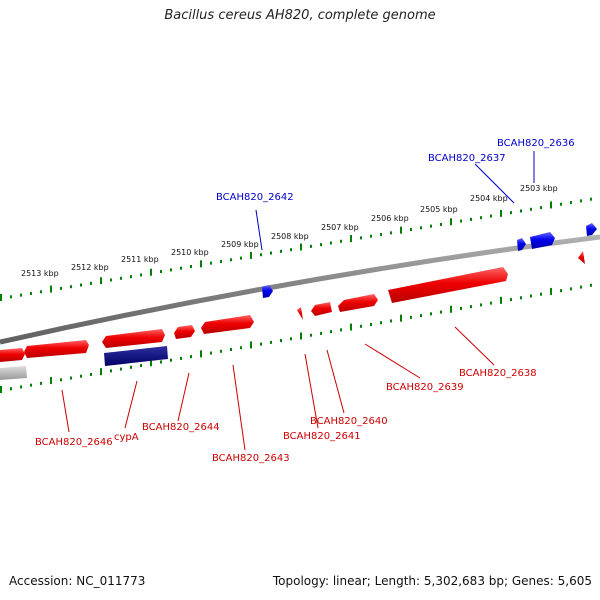 This screenshot has width=600, height=600. What do you see at coordinates (581, 257) in the screenshot?
I see `gene-feature-red-edge` at bounding box center [581, 257].